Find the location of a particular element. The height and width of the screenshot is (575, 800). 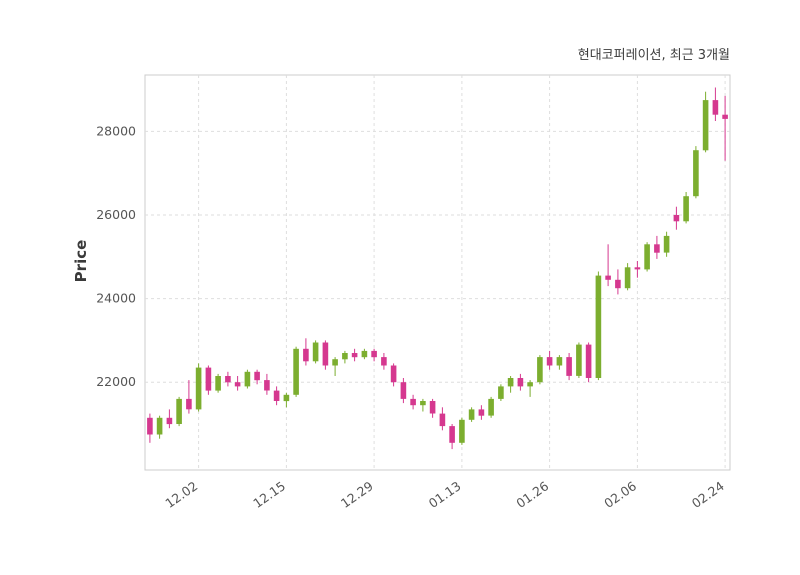

x-tick-label: 12.29 is located at coordinates (357, 494).